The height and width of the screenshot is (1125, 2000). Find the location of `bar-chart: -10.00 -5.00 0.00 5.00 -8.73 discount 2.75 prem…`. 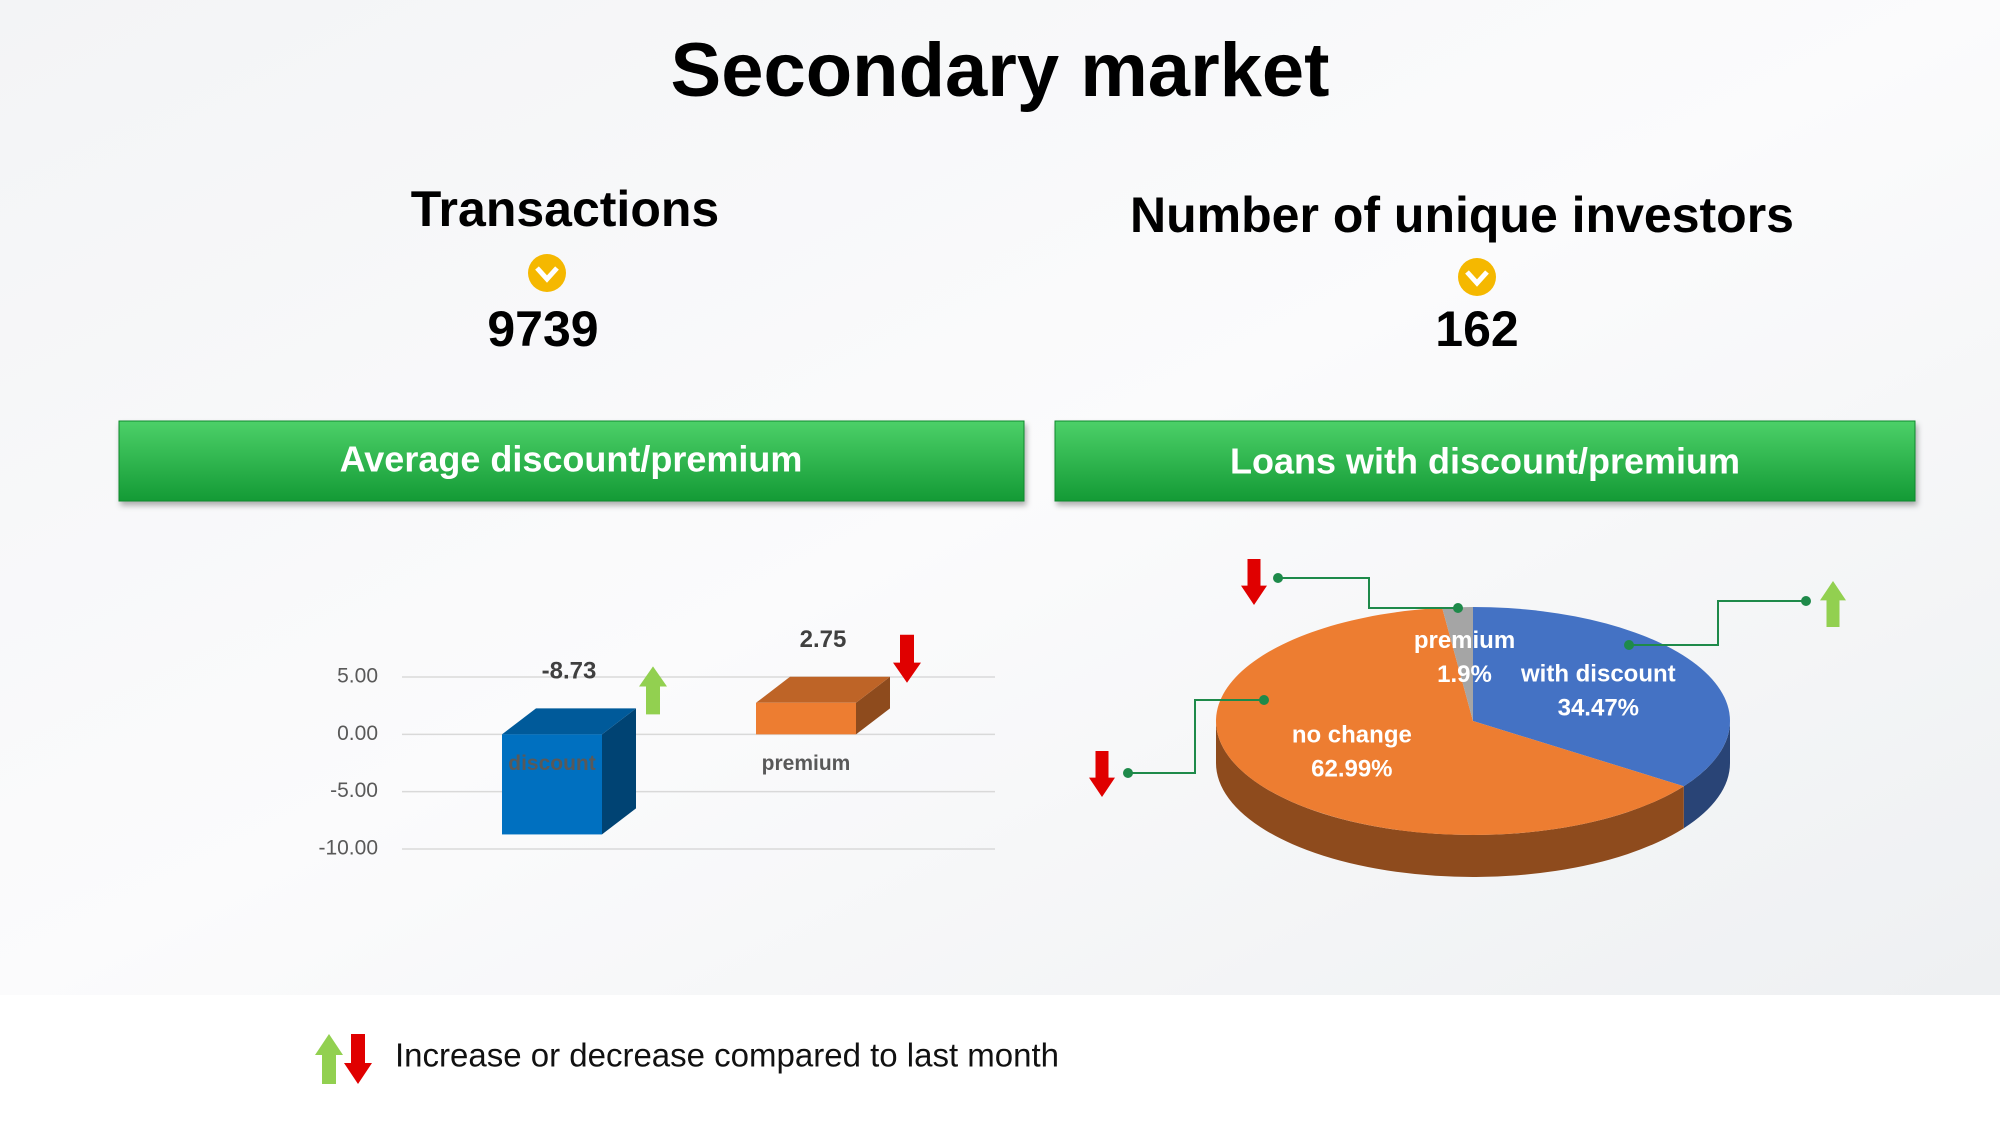

bar-chart: -10.00 -5.00 0.00 5.00 -8.73 discount 2.75 prem… is located at coordinates (656, 743).